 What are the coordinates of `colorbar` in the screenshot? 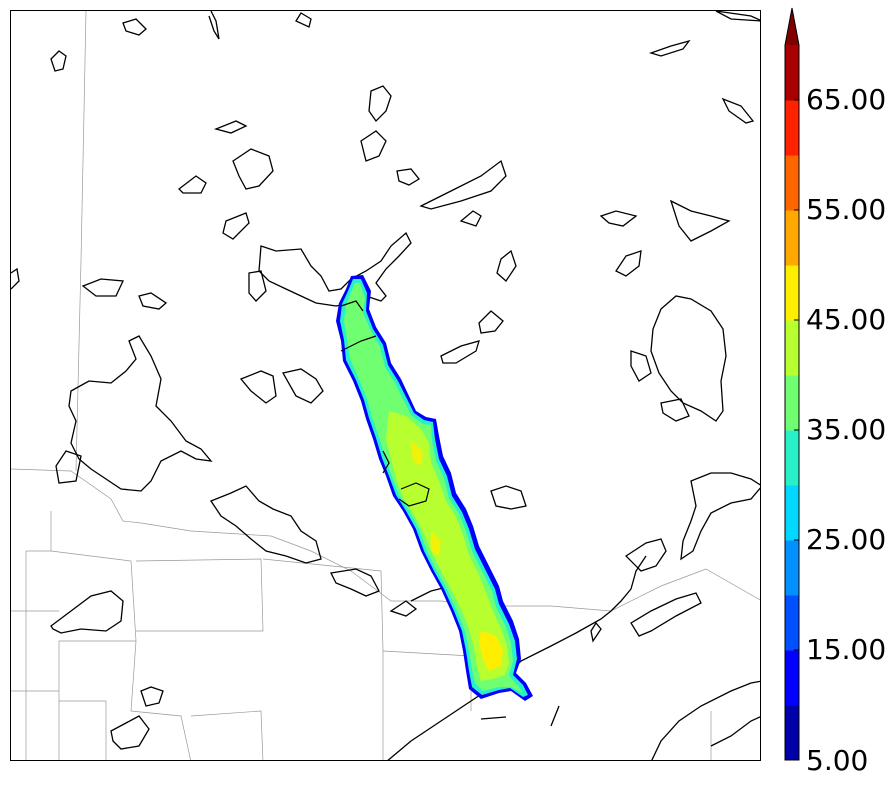 It's located at (792, 384).